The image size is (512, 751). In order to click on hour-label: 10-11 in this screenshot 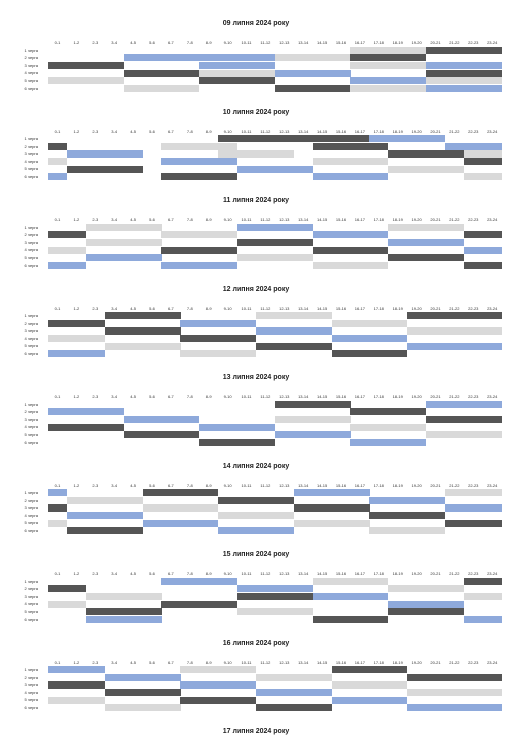, I will do `click(246, 662)`.